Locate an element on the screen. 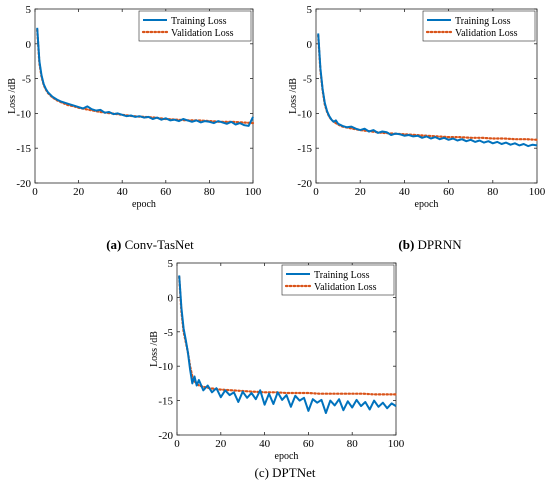 The image size is (550, 485). caption-a-label: (a) is located at coordinates (114, 244).